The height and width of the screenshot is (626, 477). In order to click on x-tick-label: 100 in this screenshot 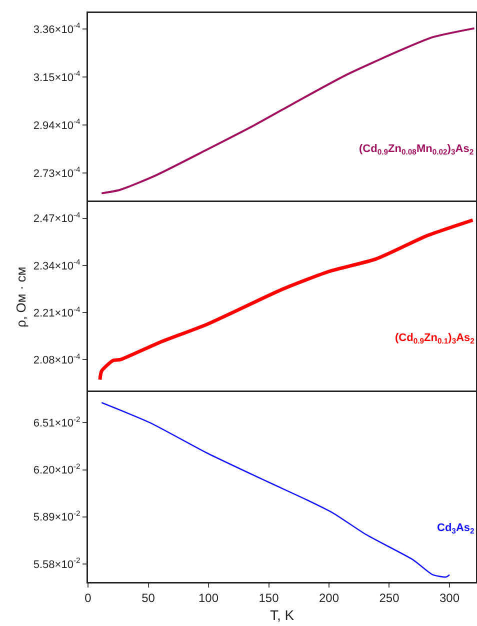, I will do `click(208, 597)`.